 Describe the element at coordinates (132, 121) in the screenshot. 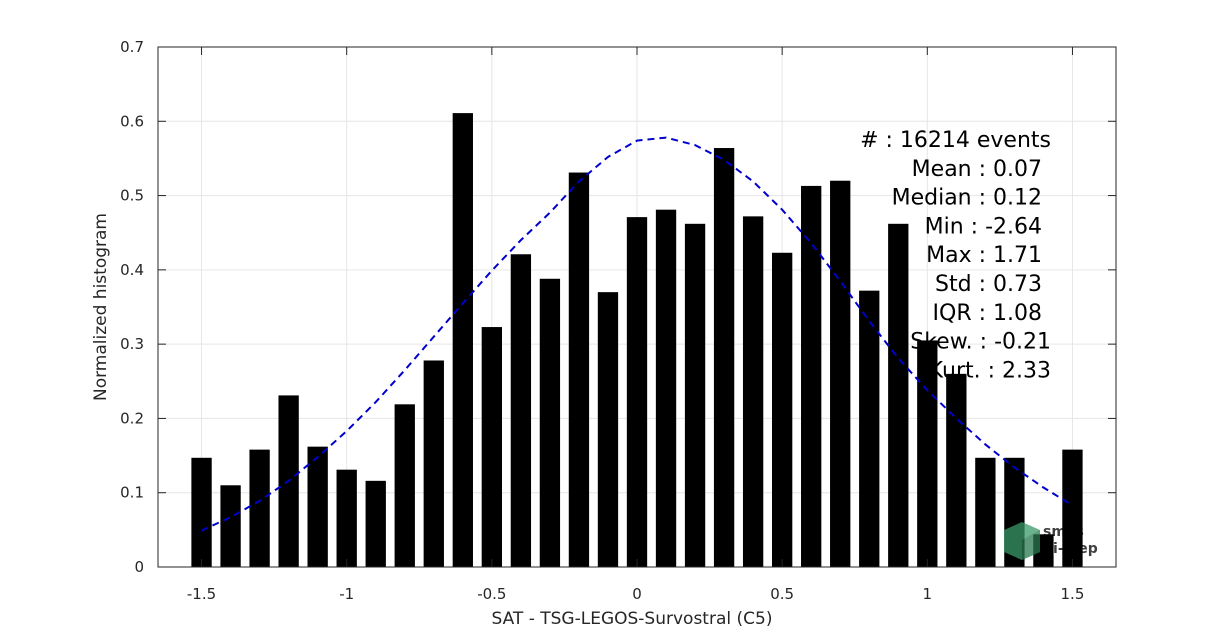

I see `y-tick-label: 0.6` at that location.